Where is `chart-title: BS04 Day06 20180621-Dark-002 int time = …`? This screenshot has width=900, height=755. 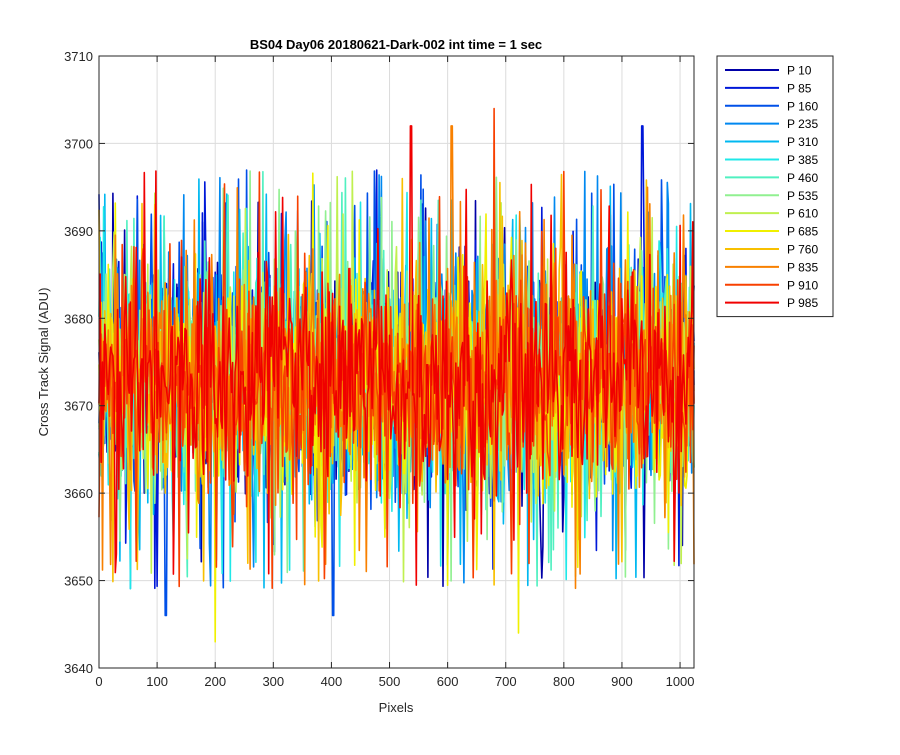 chart-title: BS04 Day06 20180621-Dark-002 int time = … is located at coordinates (396, 44).